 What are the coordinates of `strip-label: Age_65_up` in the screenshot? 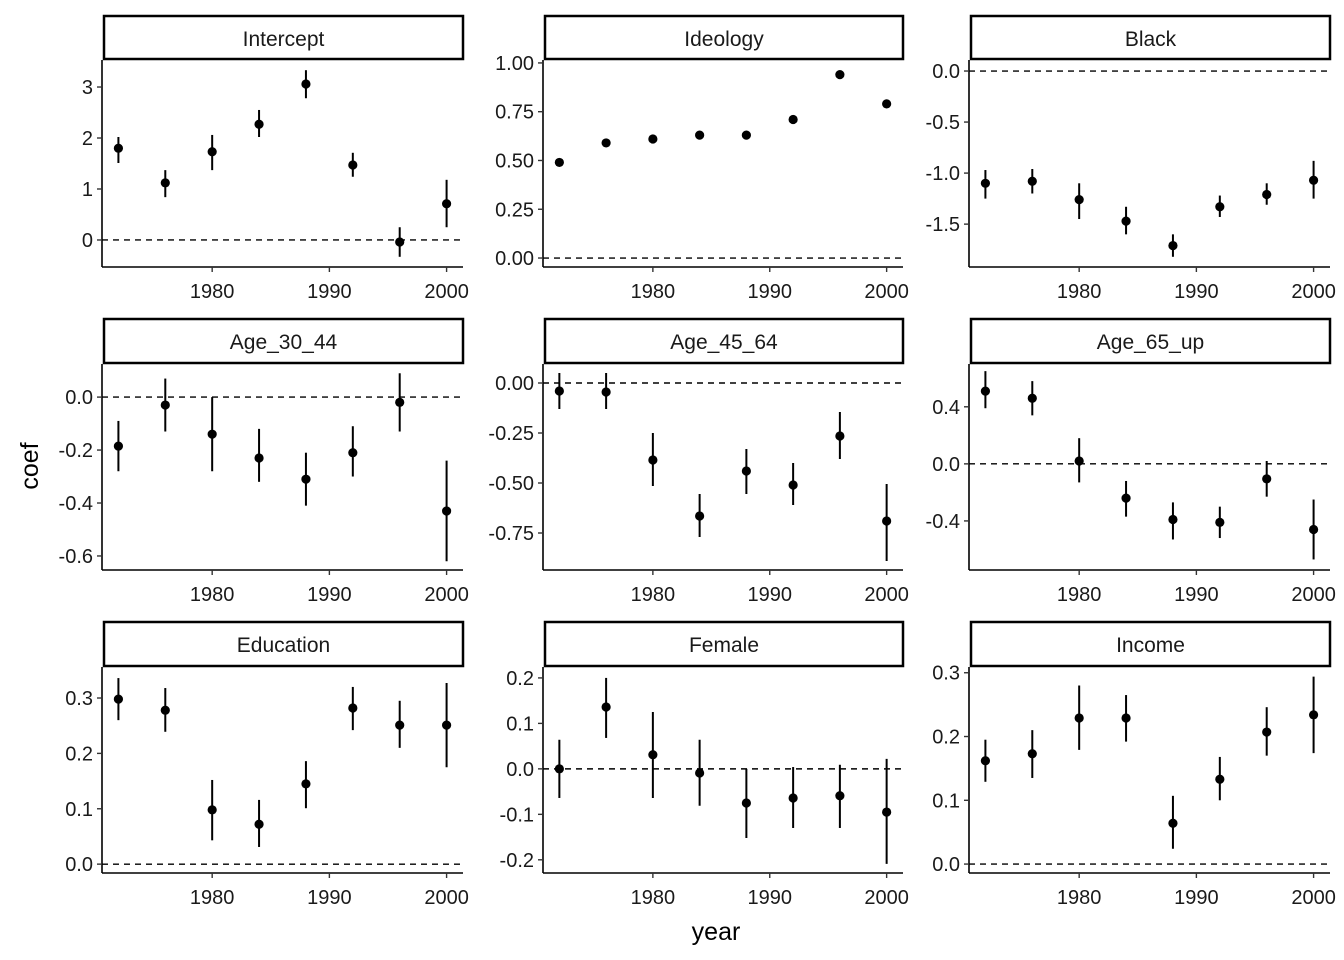 It's located at (1150, 342).